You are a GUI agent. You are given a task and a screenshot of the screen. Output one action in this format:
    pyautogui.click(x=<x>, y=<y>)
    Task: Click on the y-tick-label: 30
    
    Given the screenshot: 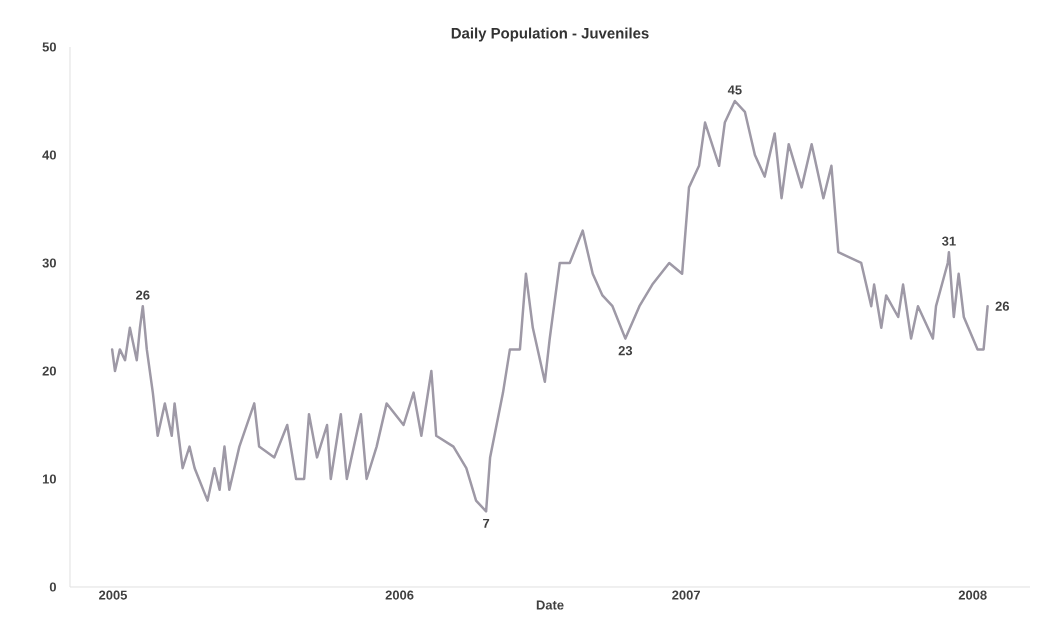 What is the action you would take?
    pyautogui.click(x=49, y=263)
    